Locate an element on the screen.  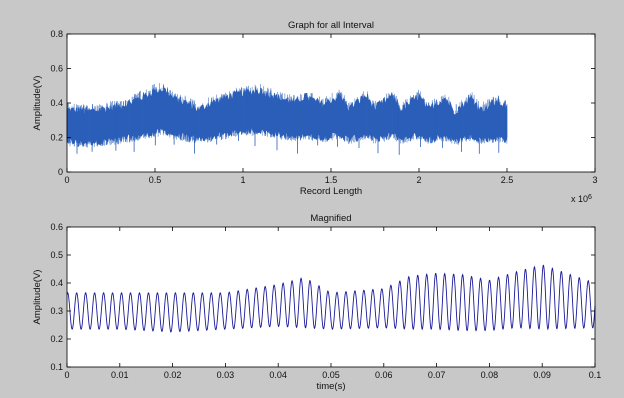
chart-1-x-multiplier-base: x 10 is located at coordinates (579, 199).